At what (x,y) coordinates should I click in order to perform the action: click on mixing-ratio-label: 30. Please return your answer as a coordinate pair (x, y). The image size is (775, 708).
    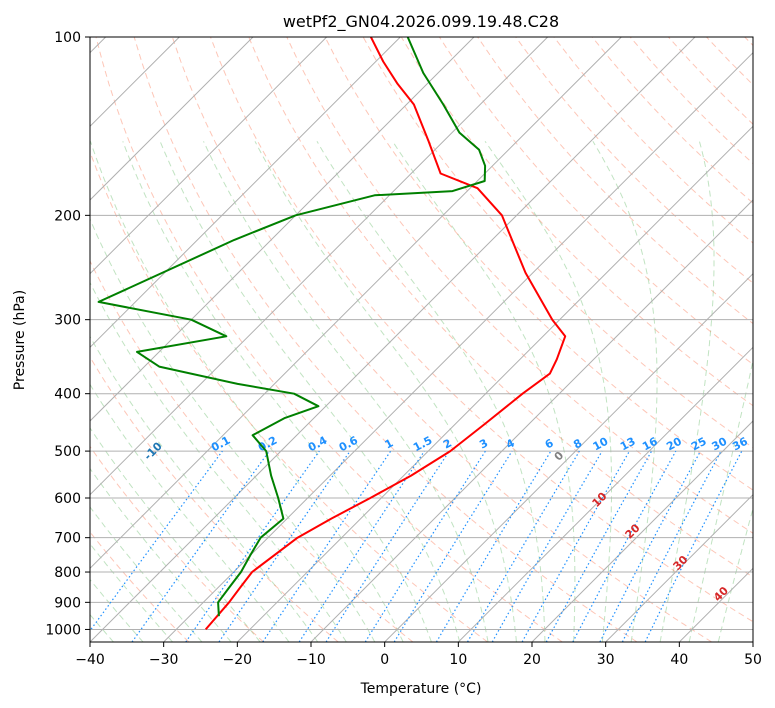
    Looking at the image, I should click on (720, 444).